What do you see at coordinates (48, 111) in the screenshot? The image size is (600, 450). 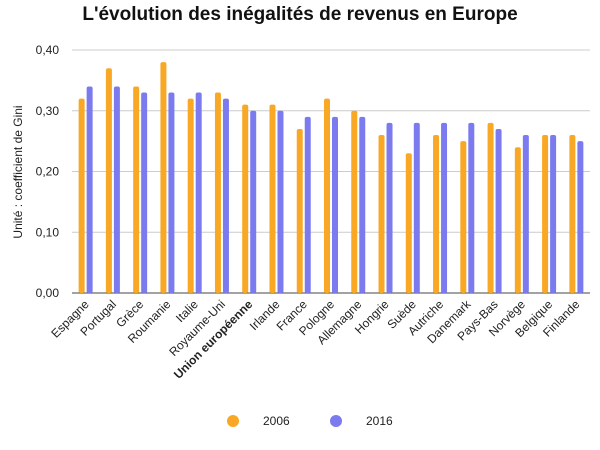 I see `y-tick-label: 0,30` at bounding box center [48, 111].